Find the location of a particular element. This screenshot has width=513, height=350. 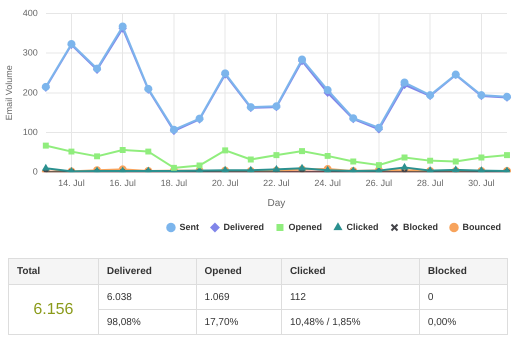

y-tick-label: 200 is located at coordinates (30, 92).